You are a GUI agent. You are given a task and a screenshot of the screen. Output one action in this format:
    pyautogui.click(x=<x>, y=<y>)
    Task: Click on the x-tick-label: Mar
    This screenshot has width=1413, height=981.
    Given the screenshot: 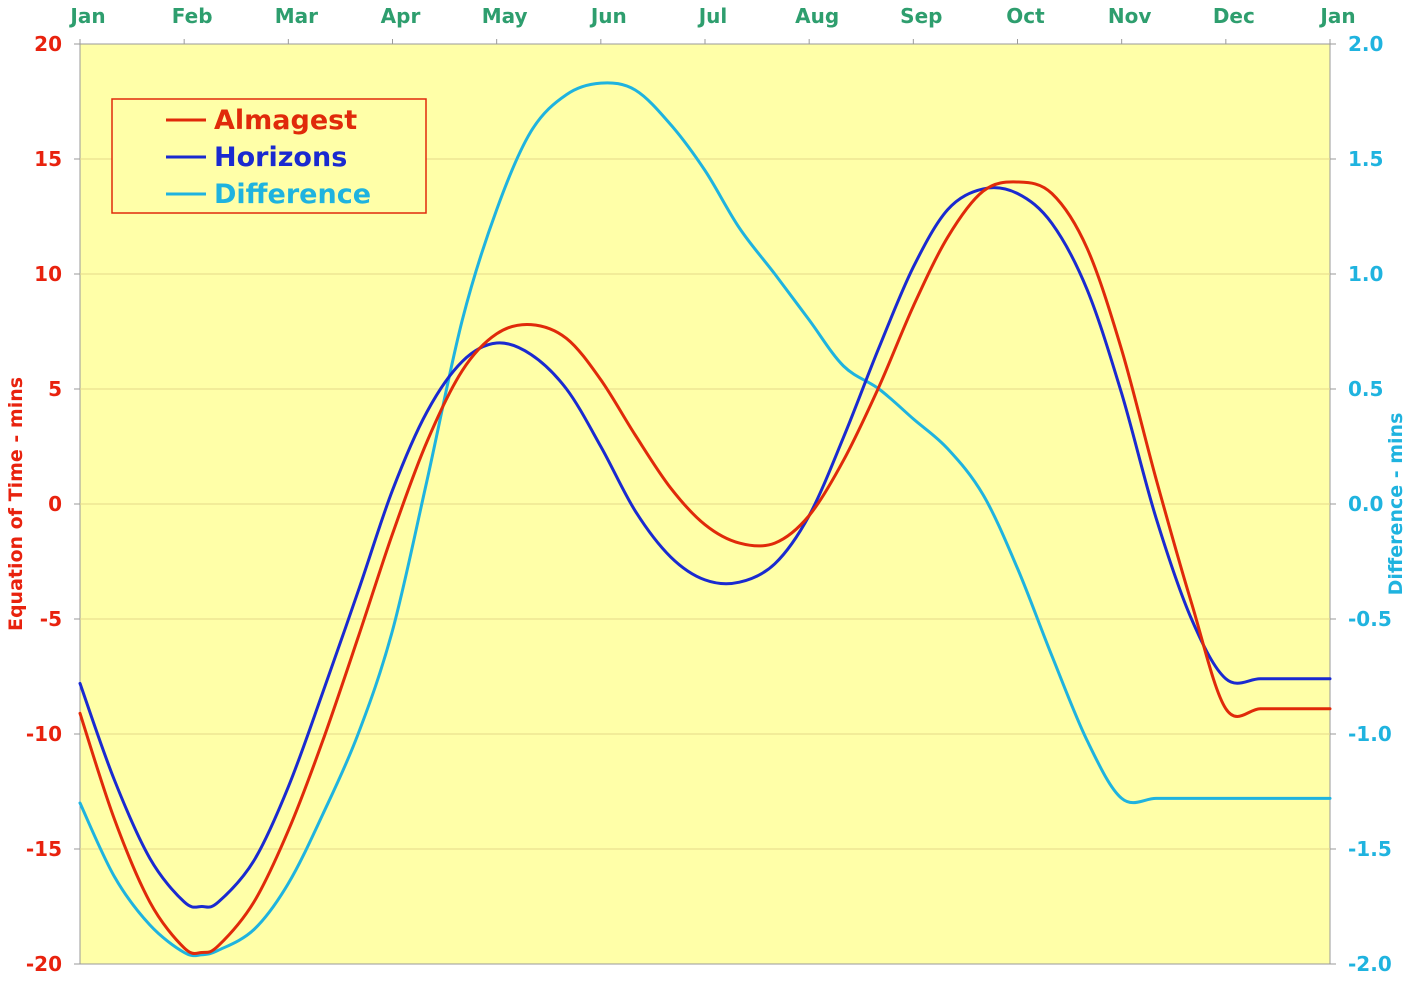 What is the action you would take?
    pyautogui.click(x=296, y=16)
    